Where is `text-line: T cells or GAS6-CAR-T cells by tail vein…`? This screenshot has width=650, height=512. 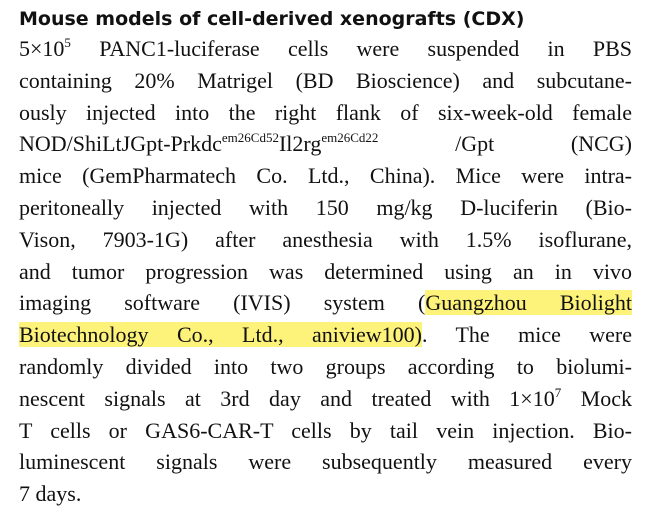 text-line: T cells or GAS6-CAR-T cells by tail vein… is located at coordinates (325, 430).